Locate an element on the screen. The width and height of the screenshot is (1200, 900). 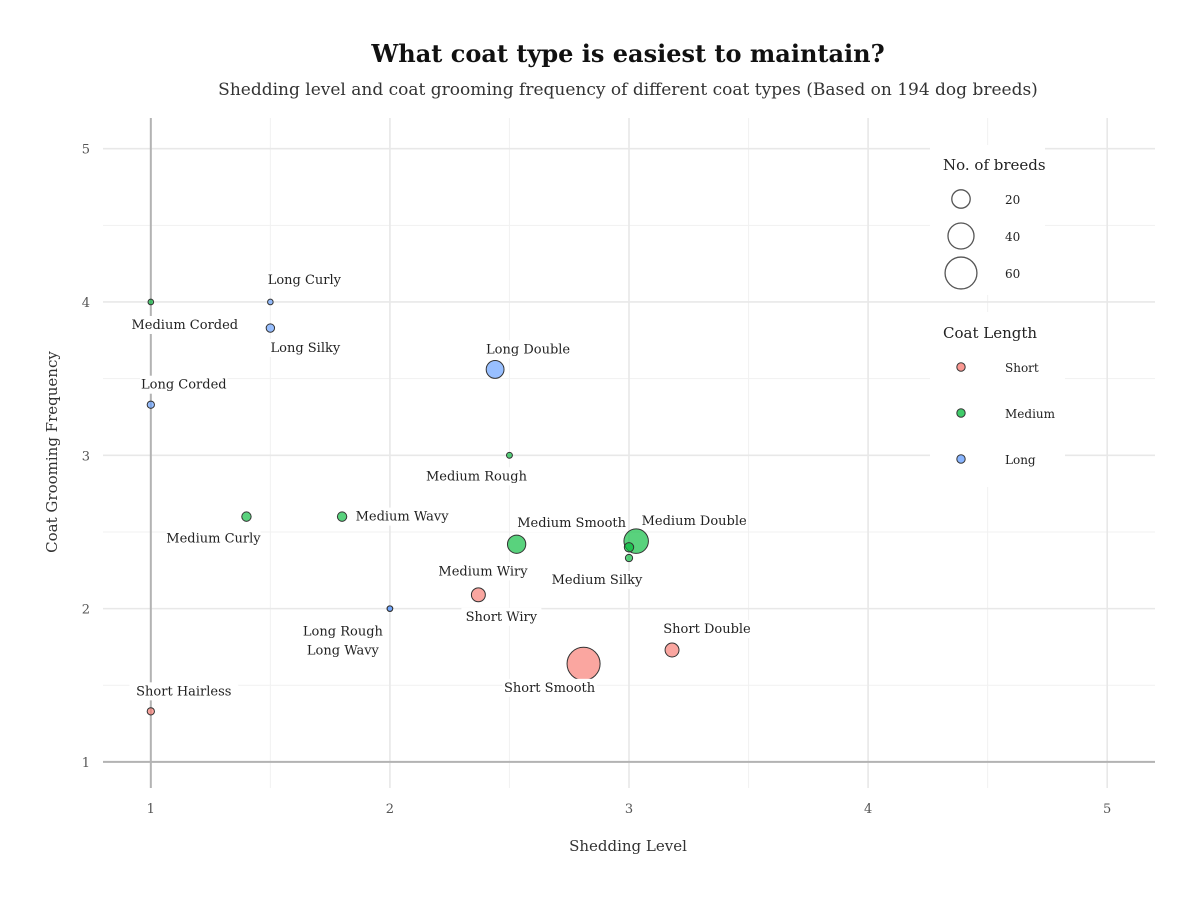
point-label: Medium Smooth is located at coordinates (571, 523).